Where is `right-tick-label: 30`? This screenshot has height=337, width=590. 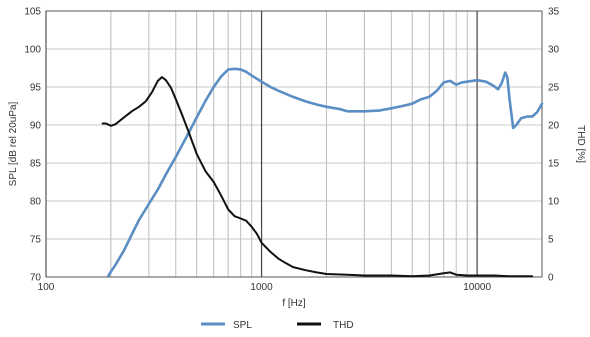
right-tick-label: 30 is located at coordinates (554, 50).